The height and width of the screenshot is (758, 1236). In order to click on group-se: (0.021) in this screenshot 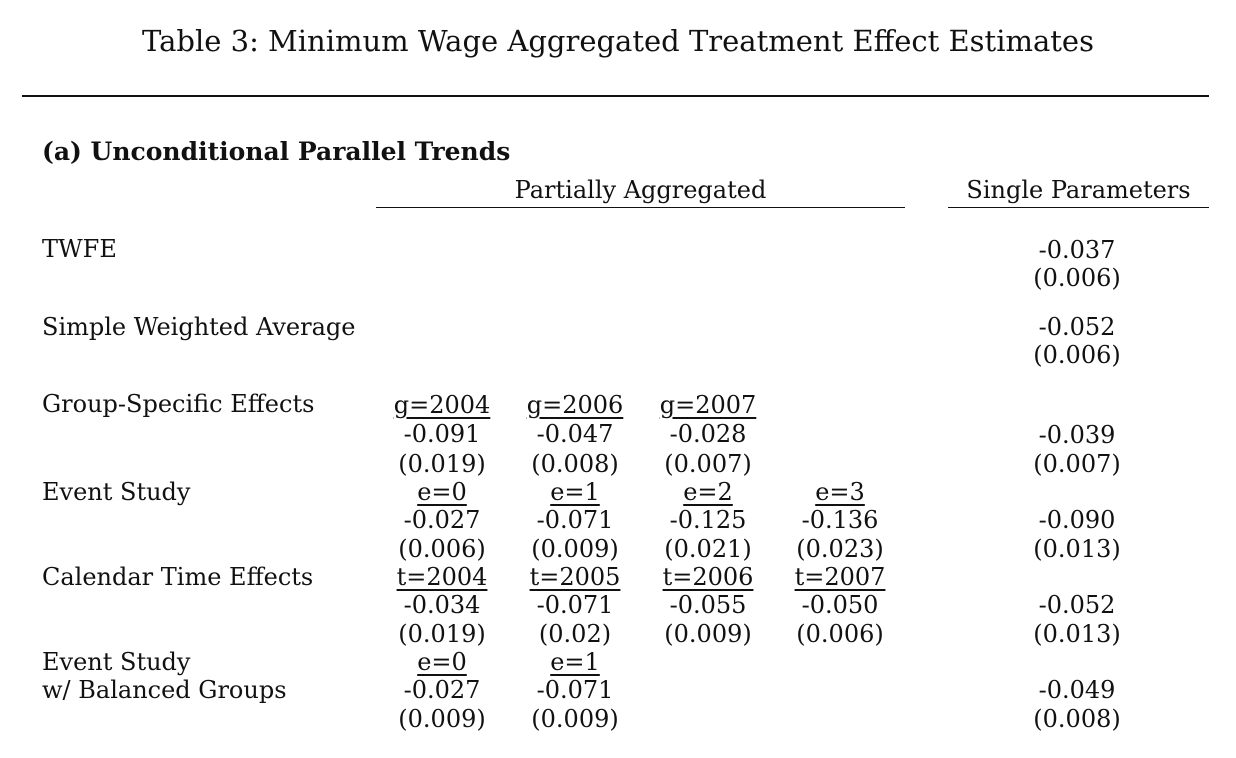, I will do `click(708, 549)`.